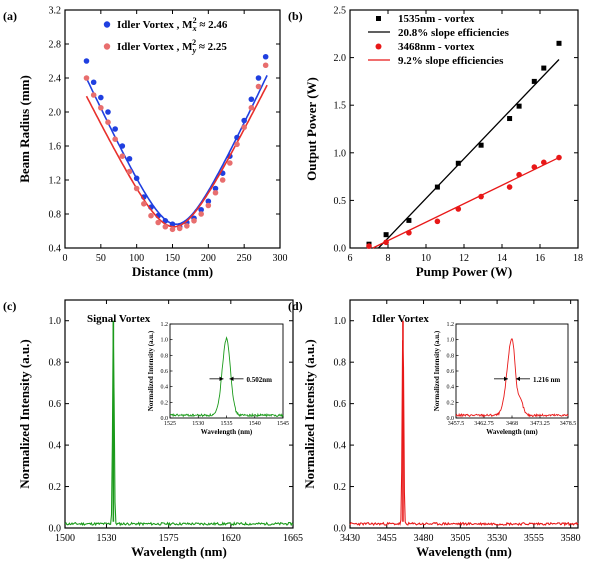 This screenshot has height=566, width=598. Describe the element at coordinates (502, 258) in the screenshot. I see `x-tick-label: 14` at that location.